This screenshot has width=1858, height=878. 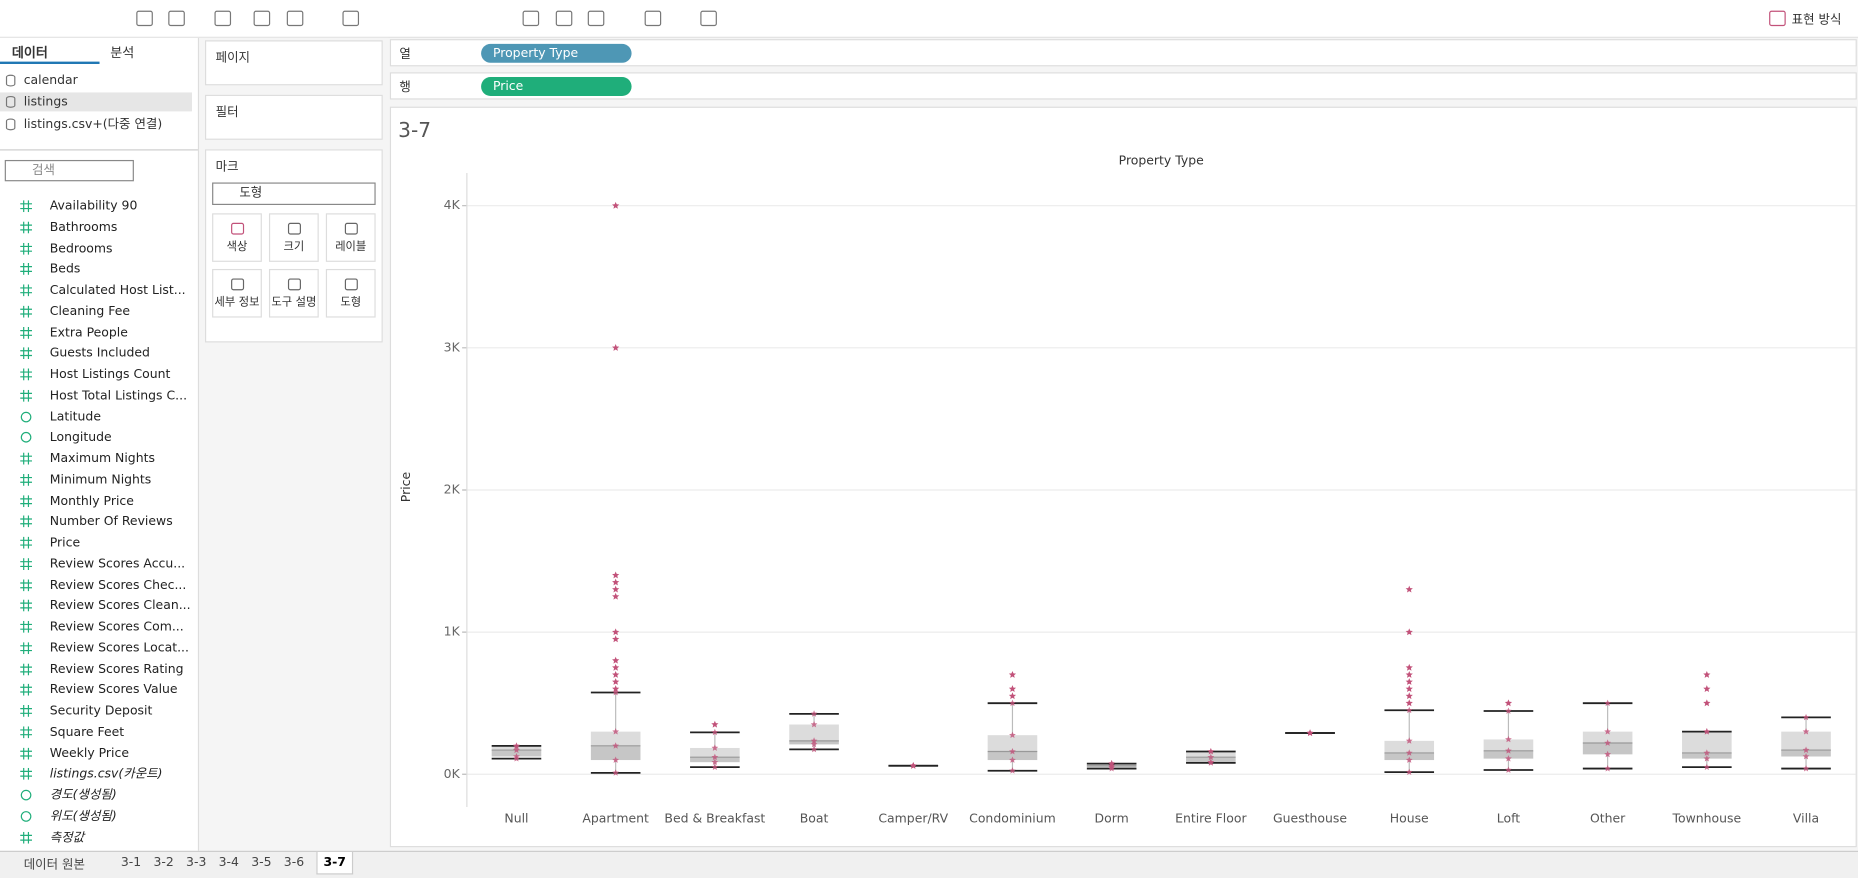 What do you see at coordinates (237, 247) in the screenshot?
I see `mark-button-label: 색상` at bounding box center [237, 247].